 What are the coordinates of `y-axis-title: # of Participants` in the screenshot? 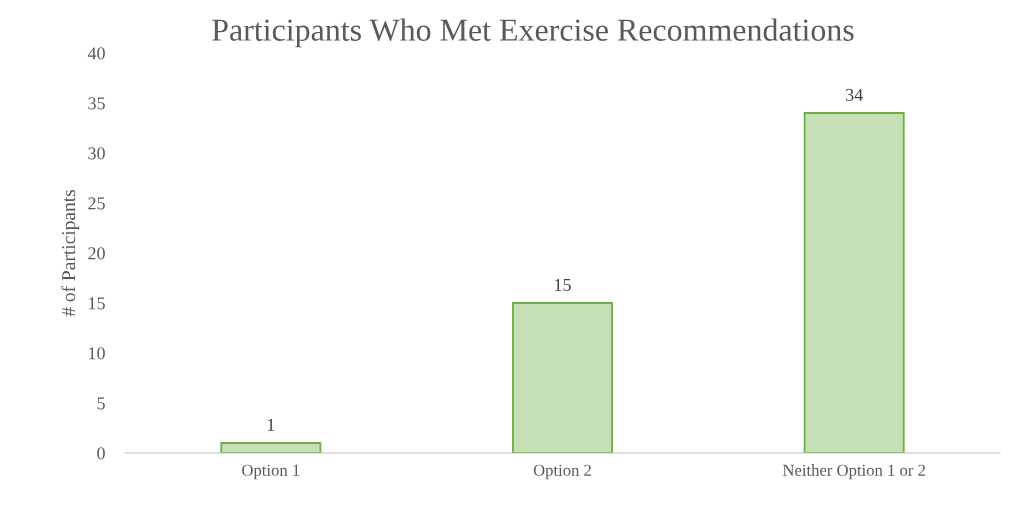 It's located at (70, 253).